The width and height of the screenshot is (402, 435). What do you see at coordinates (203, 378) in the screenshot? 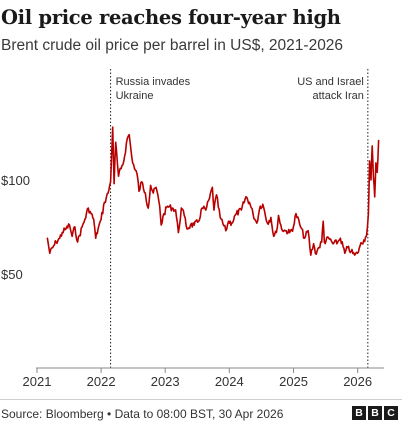
I see `x-axis: 2021 2022 2023 2024 2025 2026` at bounding box center [203, 378].